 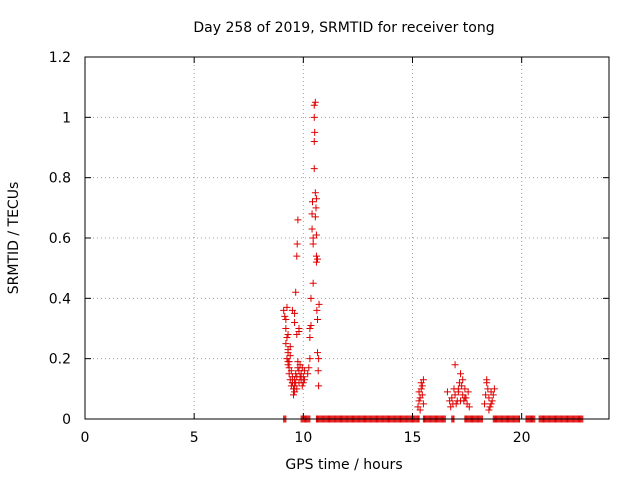 I want to click on y-tick-labels: 0 0.2 0.4 0.6 0.8 1 1.2, so click(x=60, y=239).